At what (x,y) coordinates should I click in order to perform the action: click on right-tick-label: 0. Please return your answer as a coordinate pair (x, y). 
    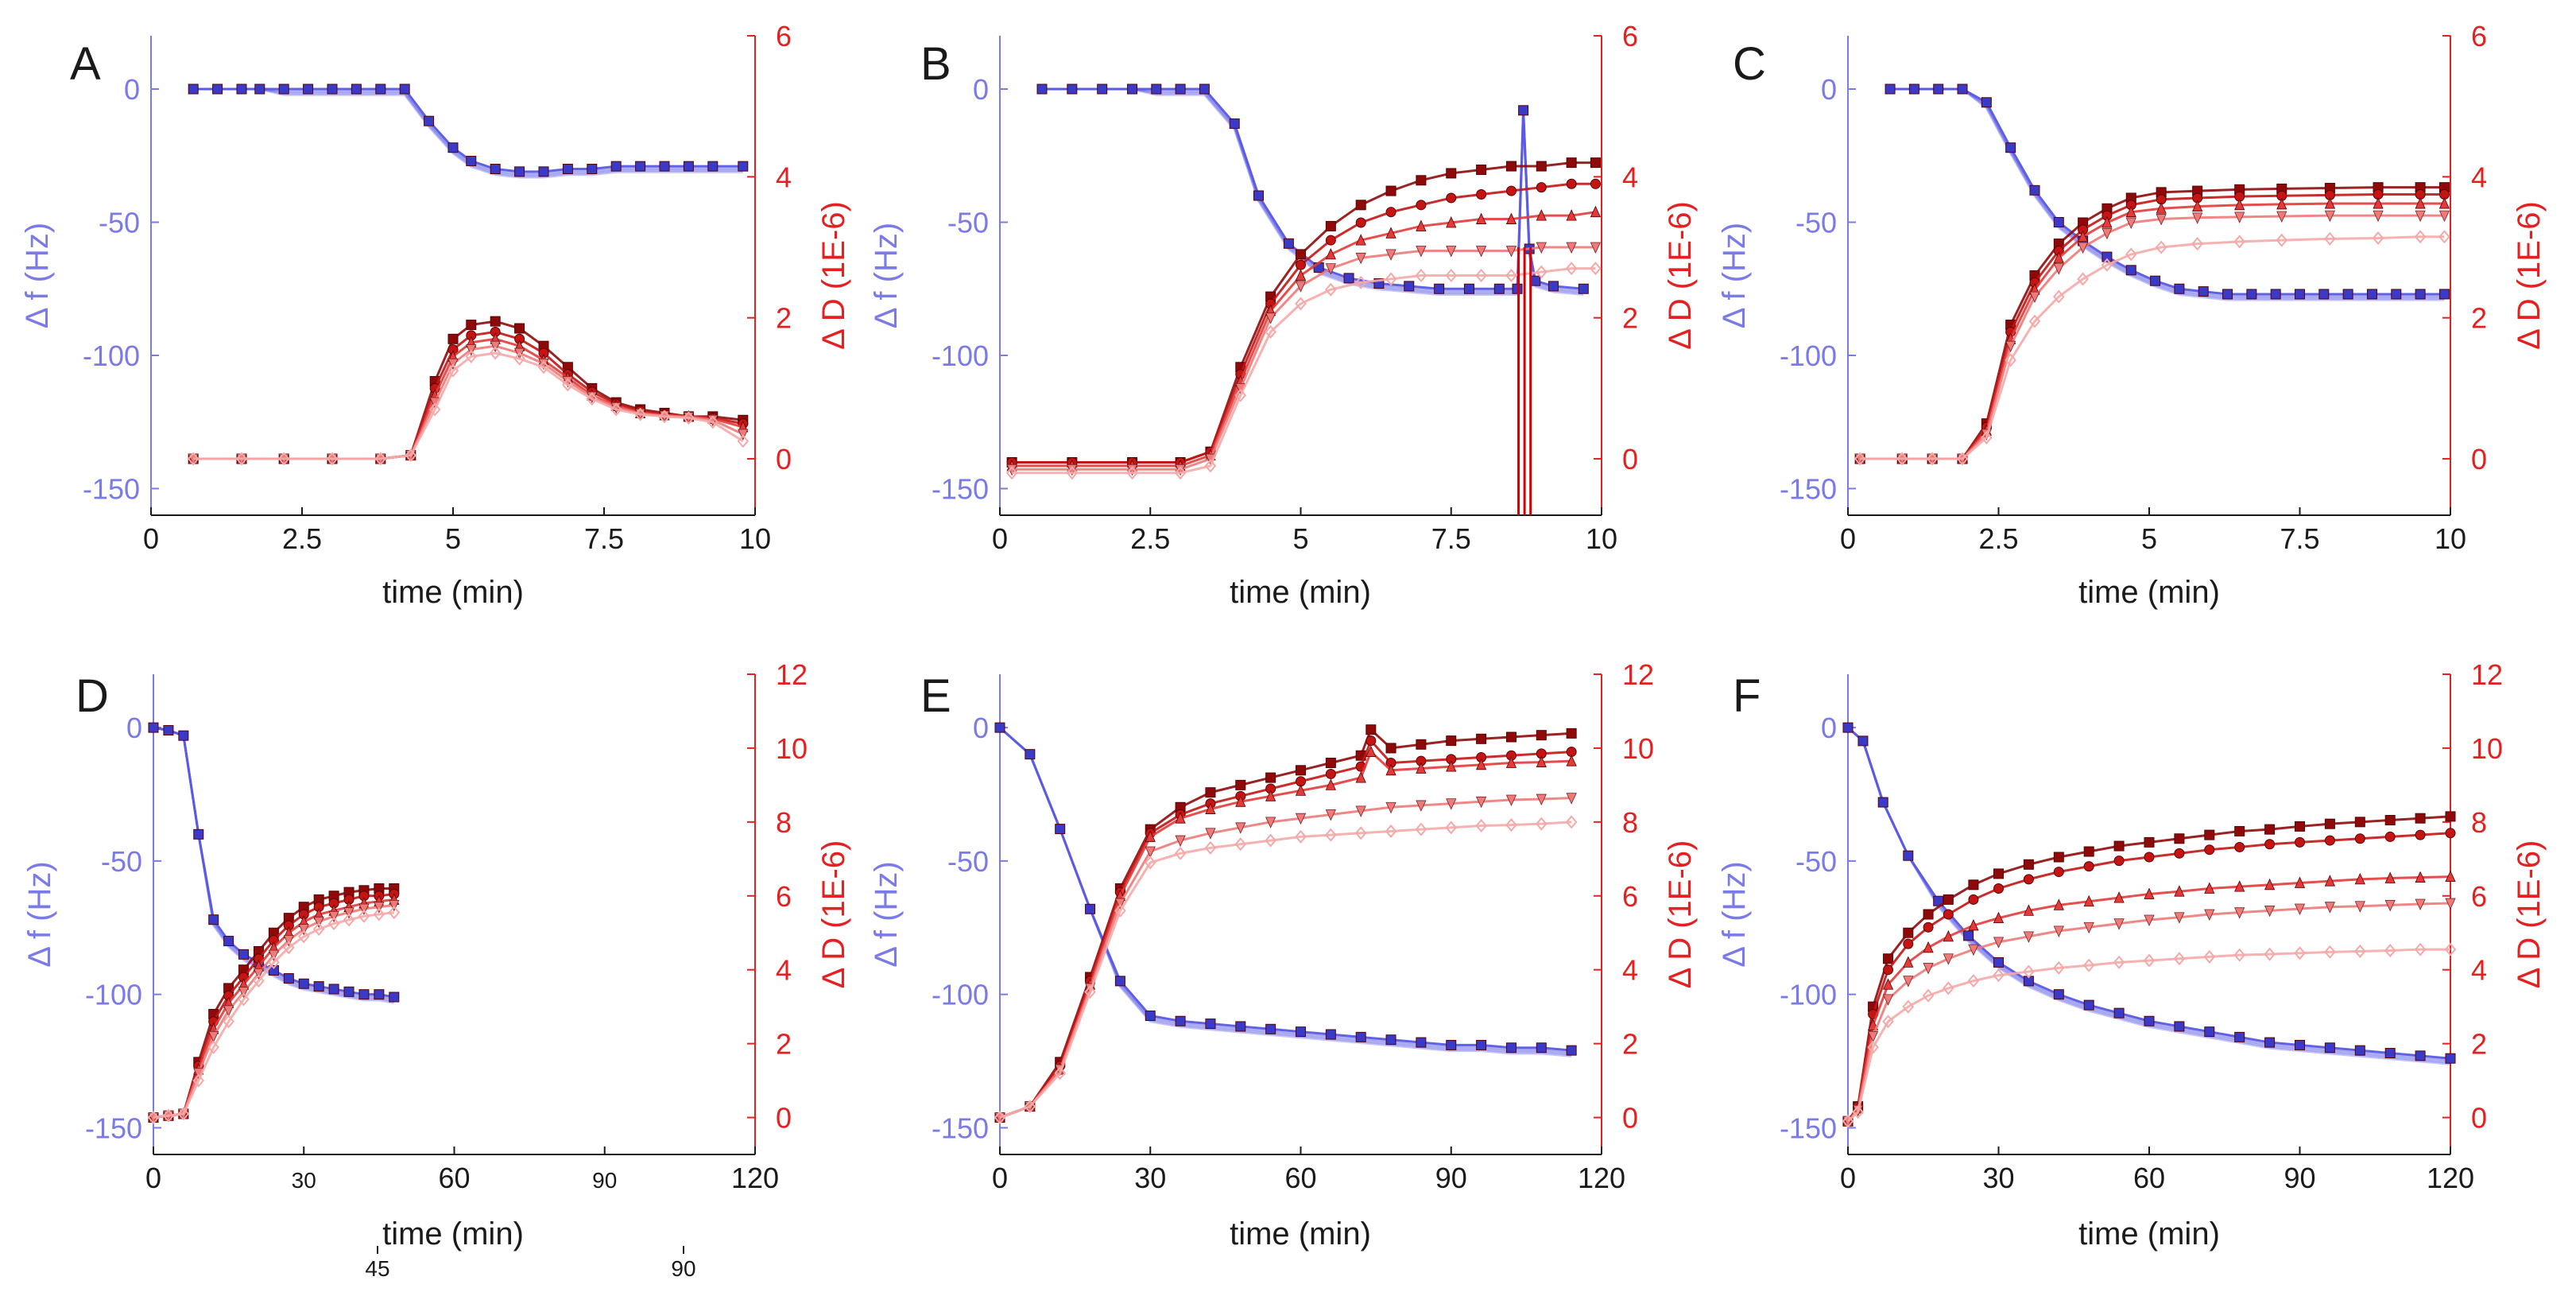
    Looking at the image, I should click on (2479, 1118).